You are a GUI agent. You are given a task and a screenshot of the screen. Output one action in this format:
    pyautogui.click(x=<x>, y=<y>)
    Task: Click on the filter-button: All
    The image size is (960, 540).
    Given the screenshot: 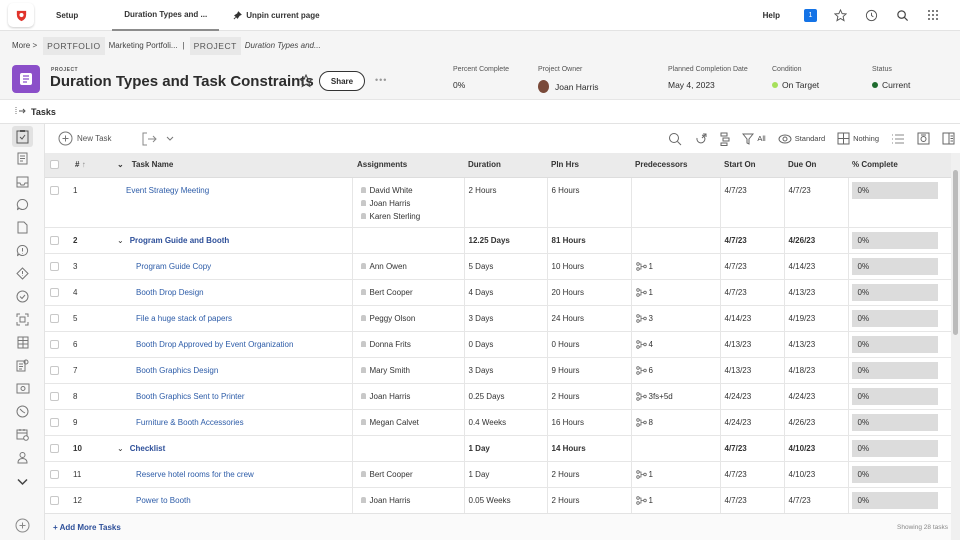 What is the action you would take?
    pyautogui.click(x=754, y=139)
    